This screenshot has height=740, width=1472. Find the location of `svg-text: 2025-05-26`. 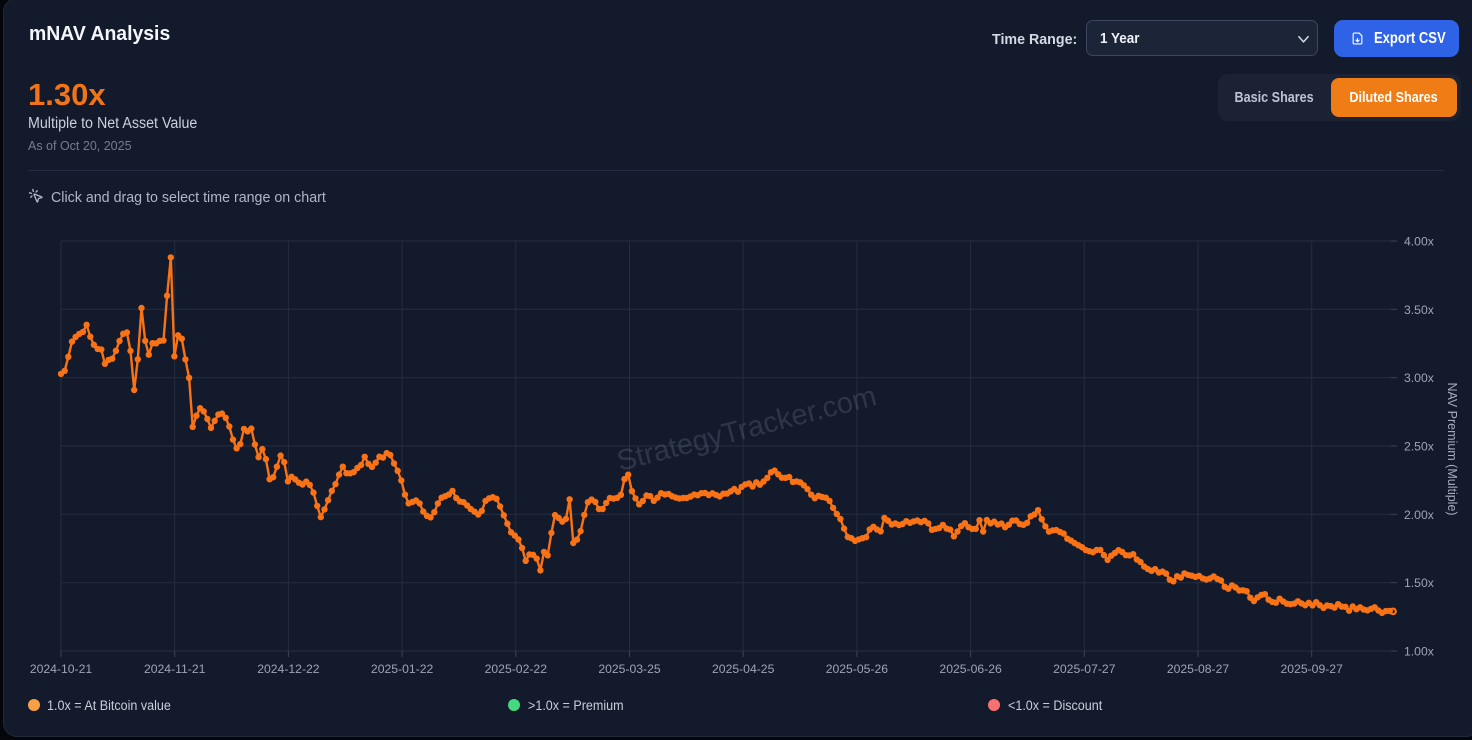

svg-text: 2025-05-26 is located at coordinates (857, 669).